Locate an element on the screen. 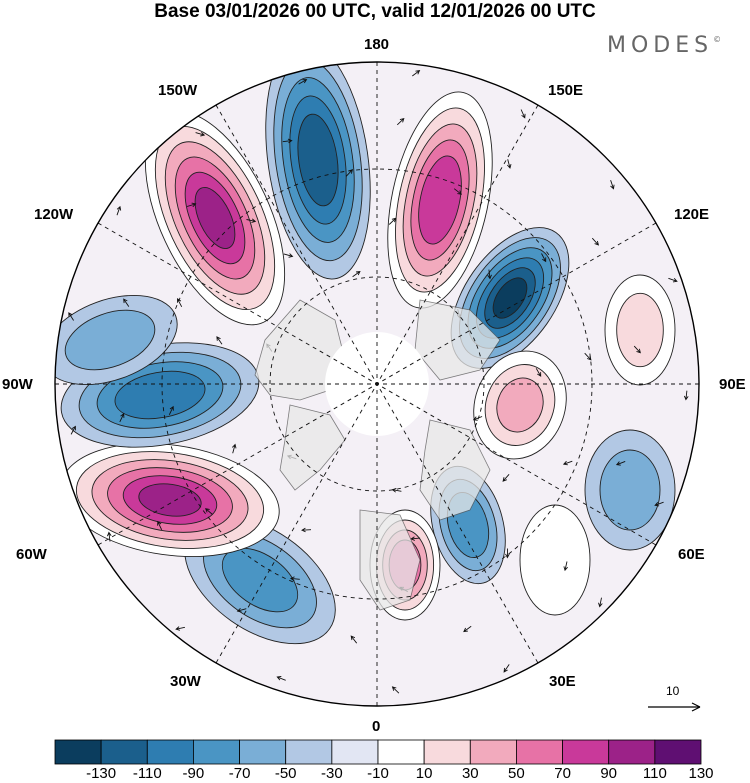  anomaly-150w is located at coordinates (215, 218).